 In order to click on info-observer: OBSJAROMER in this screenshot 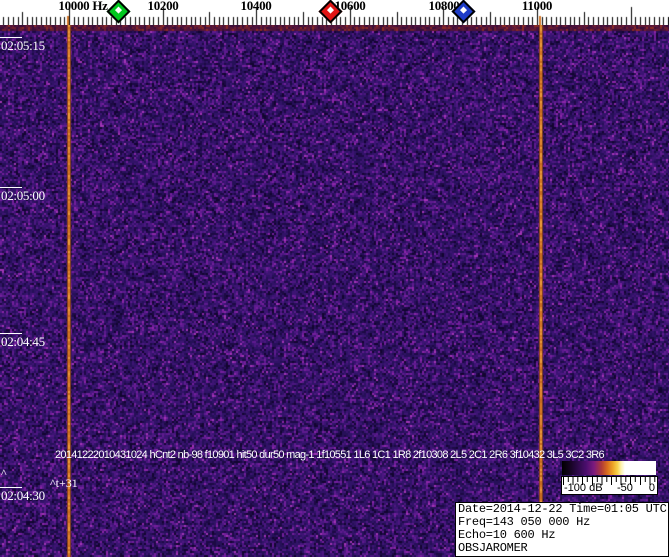, I will do `click(493, 548)`.